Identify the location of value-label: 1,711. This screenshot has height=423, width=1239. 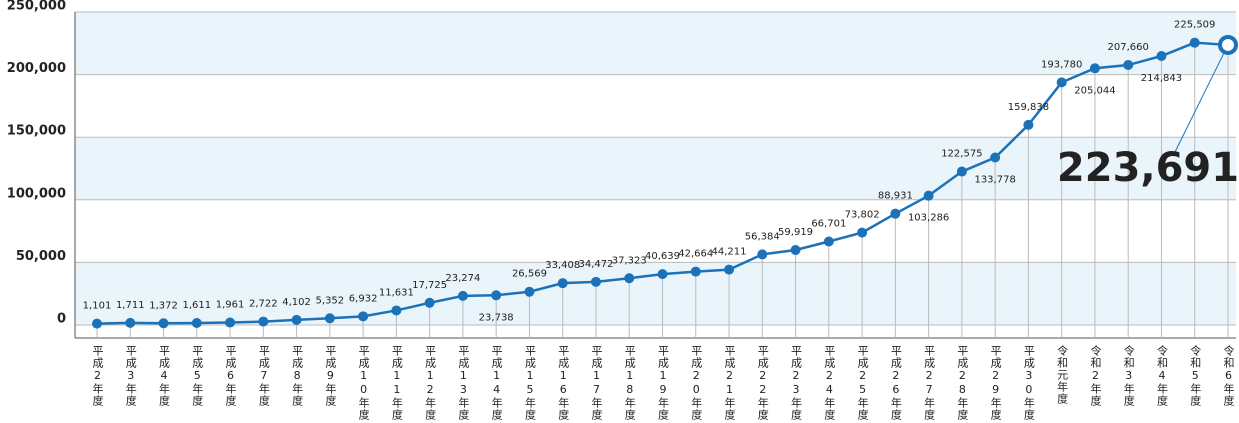
(130, 305).